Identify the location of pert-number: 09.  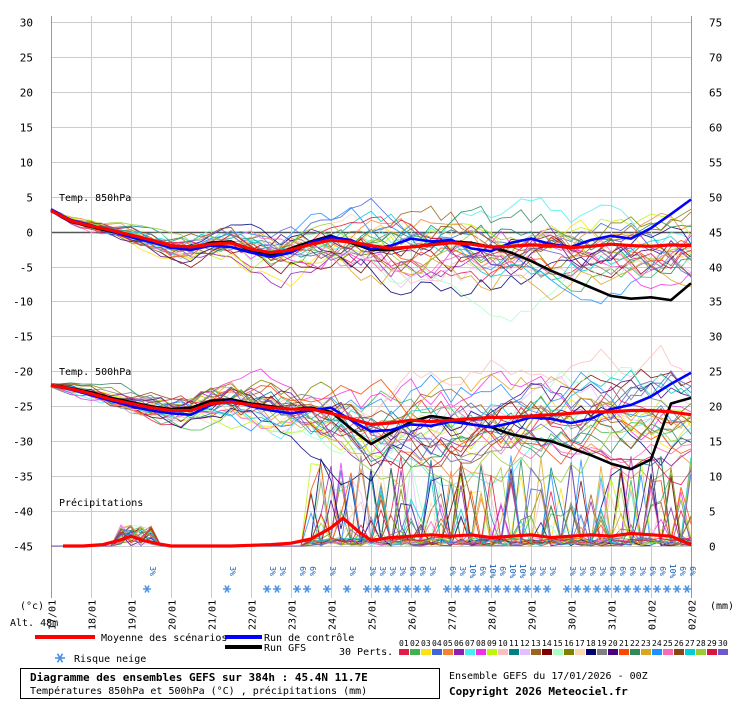
(492, 643).